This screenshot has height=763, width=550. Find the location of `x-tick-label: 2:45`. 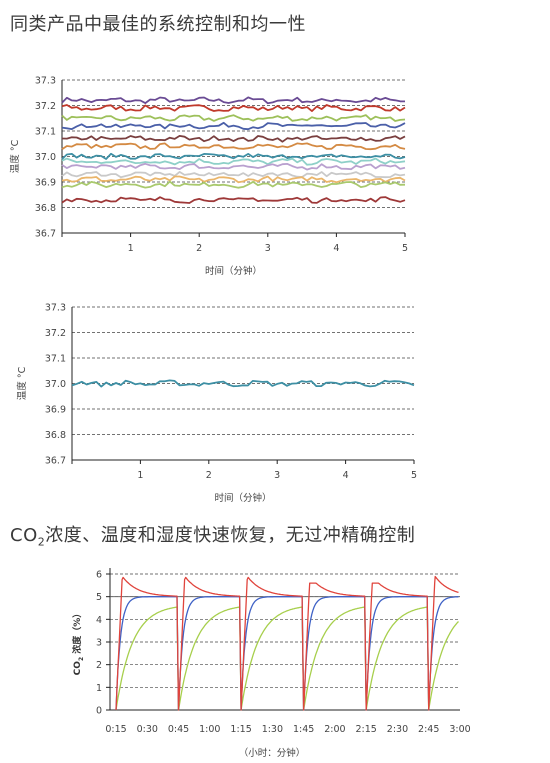

x-tick-label: 2:45 is located at coordinates (428, 729).